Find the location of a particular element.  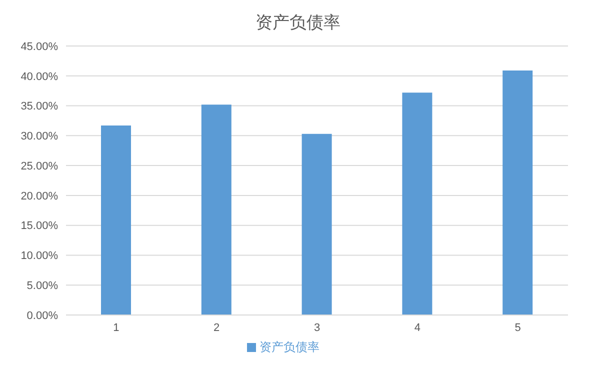

y-tick-label: 25.00% is located at coordinates (39, 166).